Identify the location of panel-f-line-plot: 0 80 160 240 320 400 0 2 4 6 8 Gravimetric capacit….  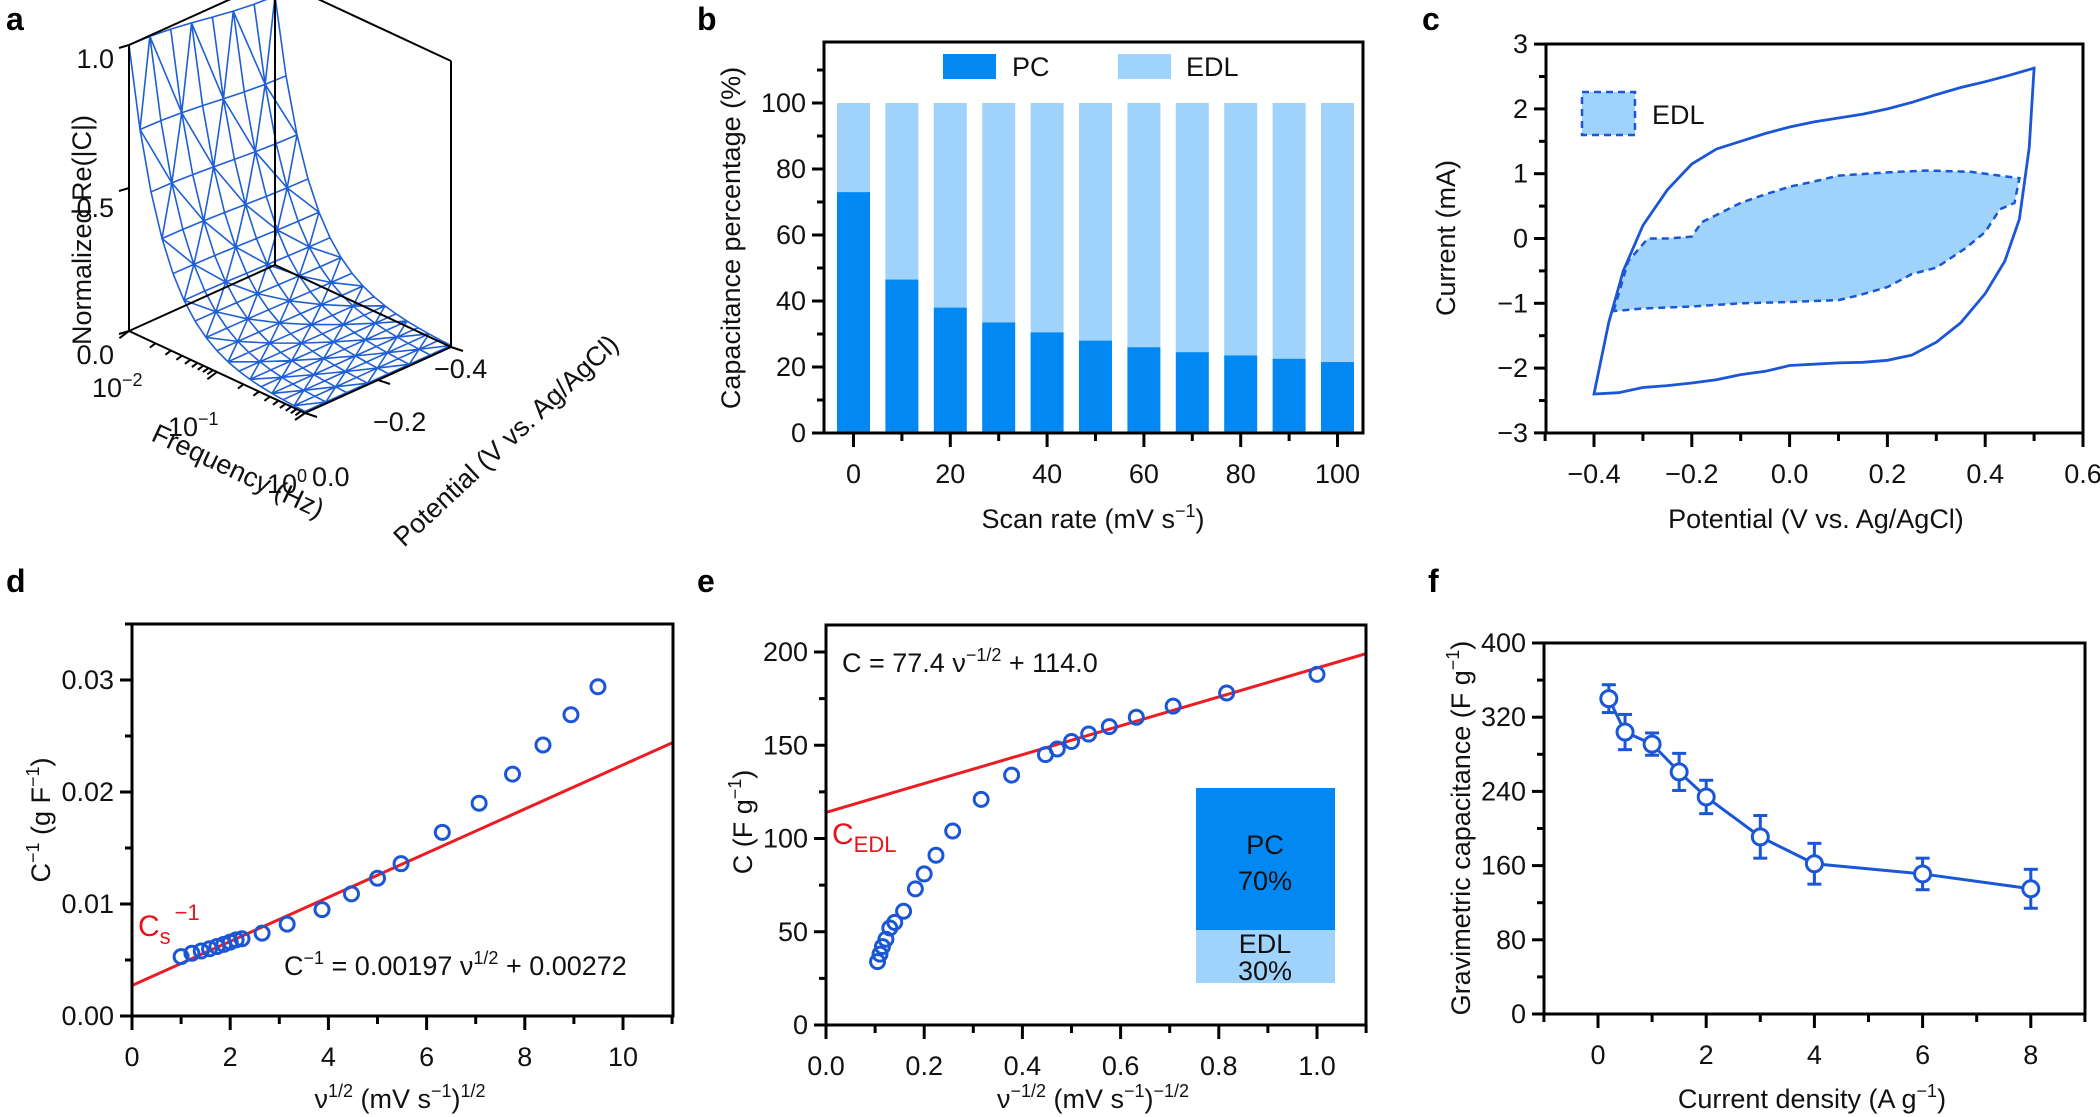
(1765, 871).